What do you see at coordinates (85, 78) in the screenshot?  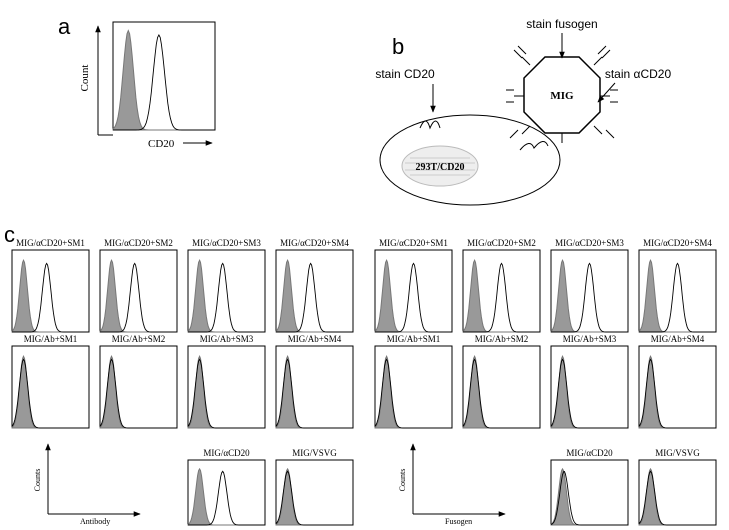 I see `y-axis-label: Count` at bounding box center [85, 78].